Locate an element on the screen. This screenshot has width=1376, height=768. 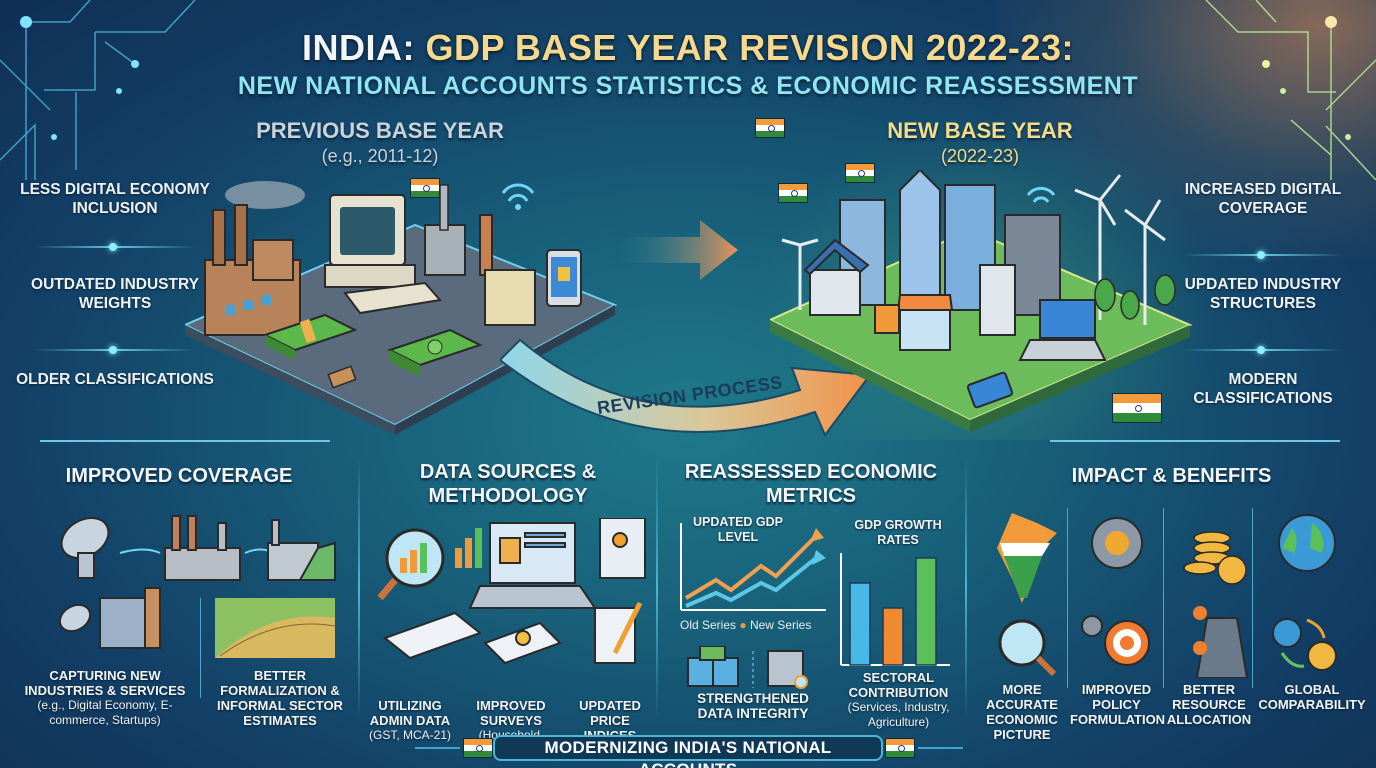
farmland-icon is located at coordinates (275, 628).